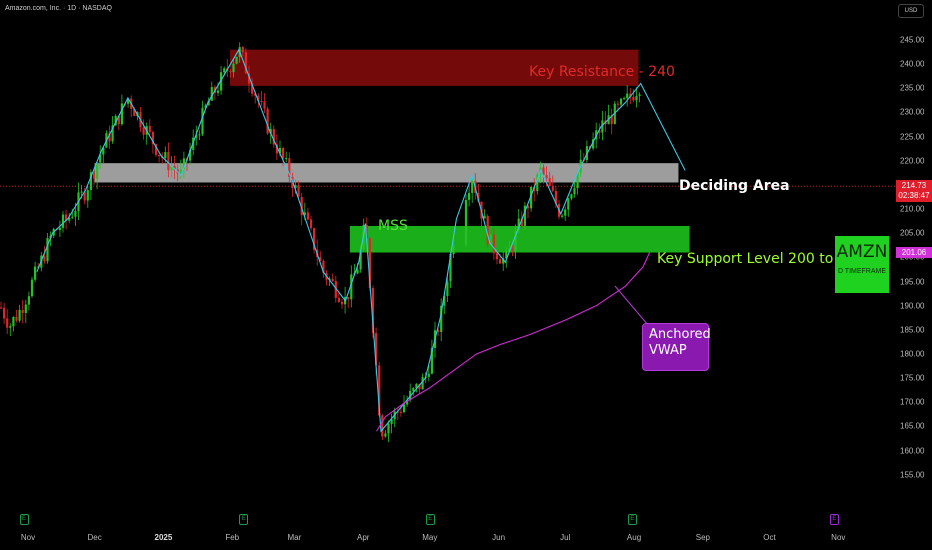  What do you see at coordinates (94, 537) in the screenshot?
I see `time-tick-label: Dec` at bounding box center [94, 537].